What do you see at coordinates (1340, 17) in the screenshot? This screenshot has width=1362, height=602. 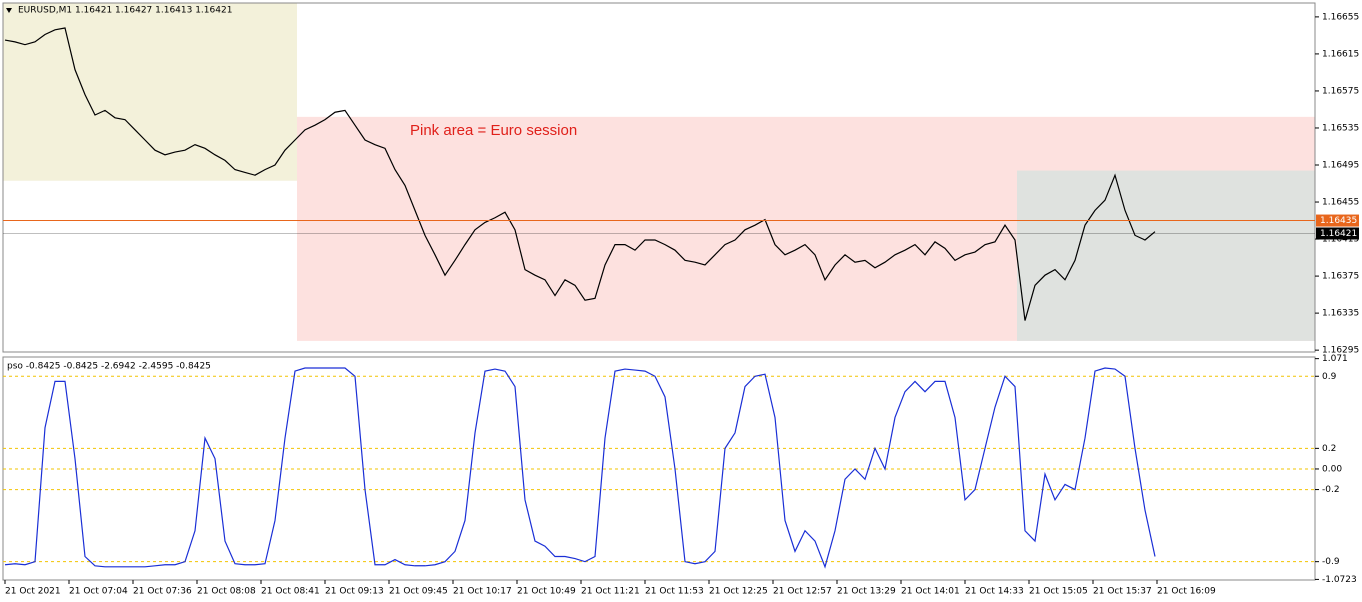 I see `y-tick-label: 1.16655` at bounding box center [1340, 17].